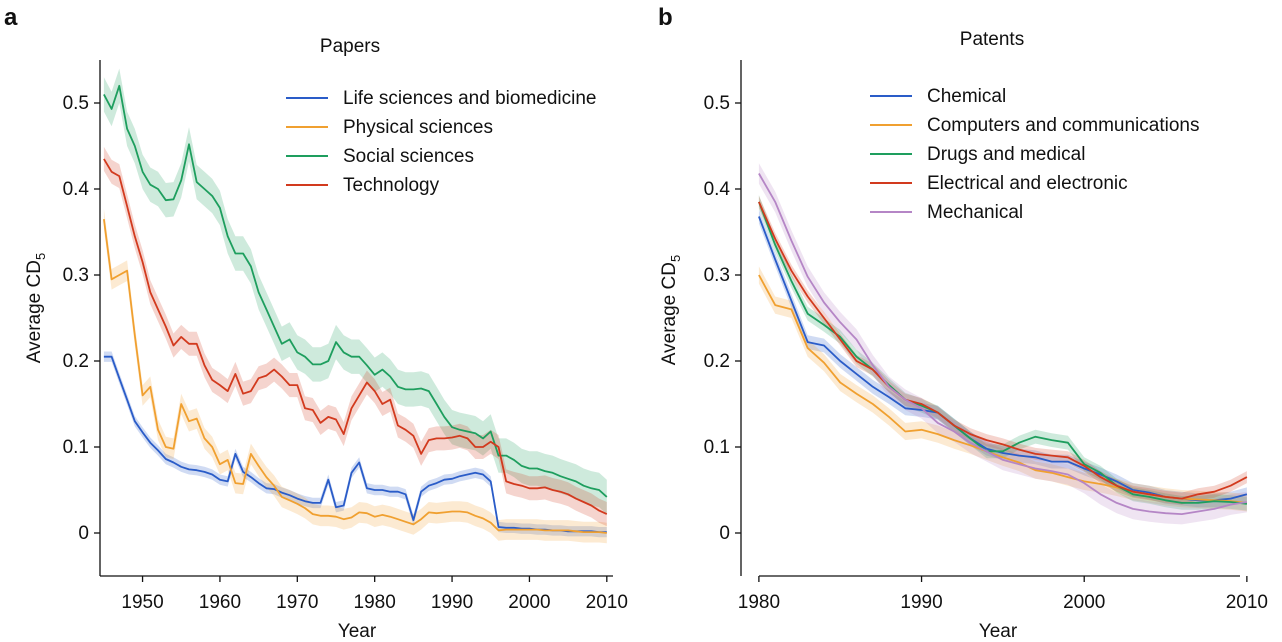 This screenshot has height=642, width=1282. I want to click on panel-a-y-axis-label-main: Average CD, so click(34, 311).